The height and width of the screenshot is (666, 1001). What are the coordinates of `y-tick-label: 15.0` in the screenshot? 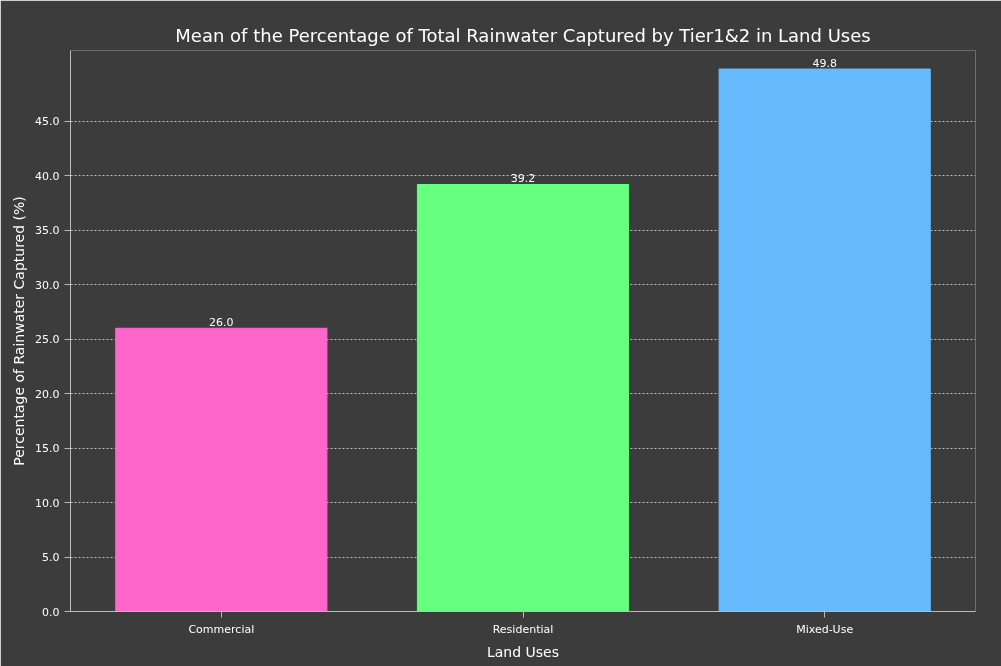 It's located at (47, 449).